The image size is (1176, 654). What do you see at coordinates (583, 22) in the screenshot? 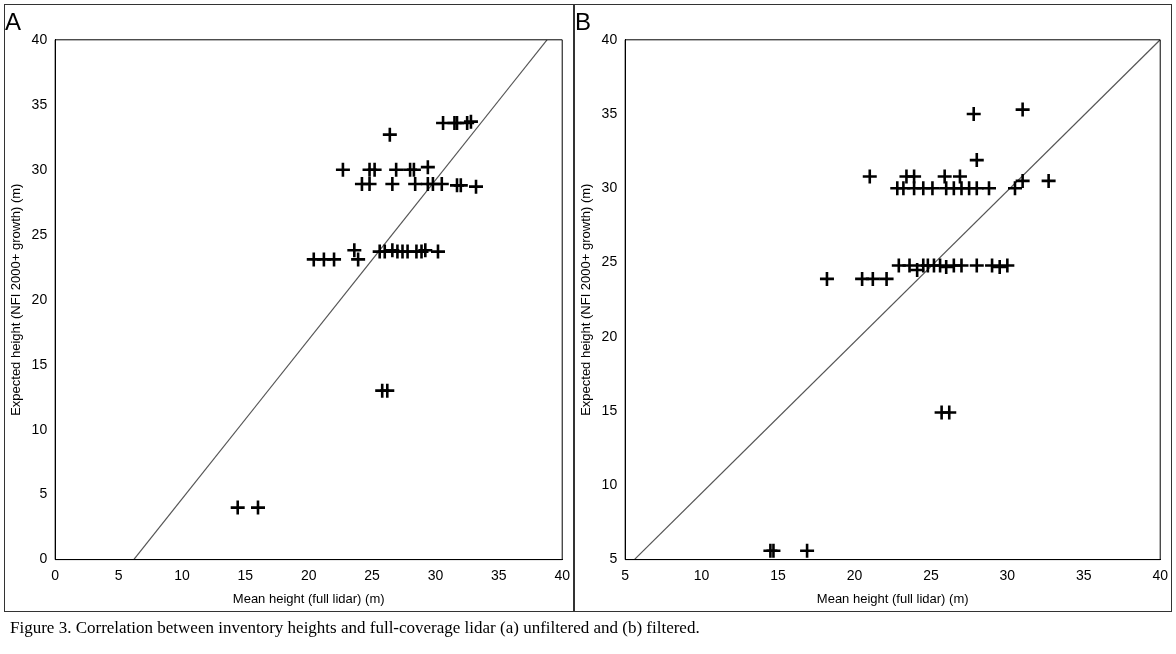
I see `chart-title: B` at bounding box center [583, 22].